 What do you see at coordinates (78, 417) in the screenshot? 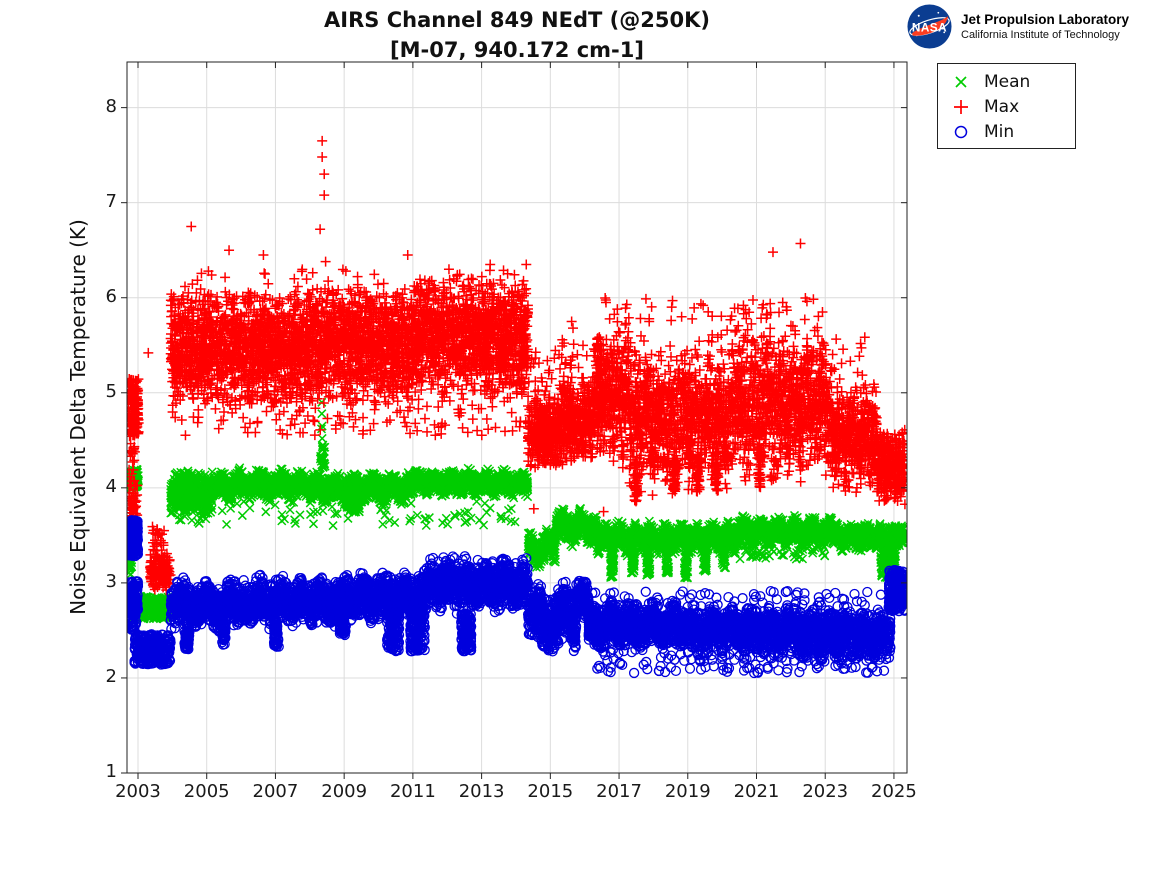
I see `y-axis-label: Noise Equivalent Delta Temperature (K)` at bounding box center [78, 417].